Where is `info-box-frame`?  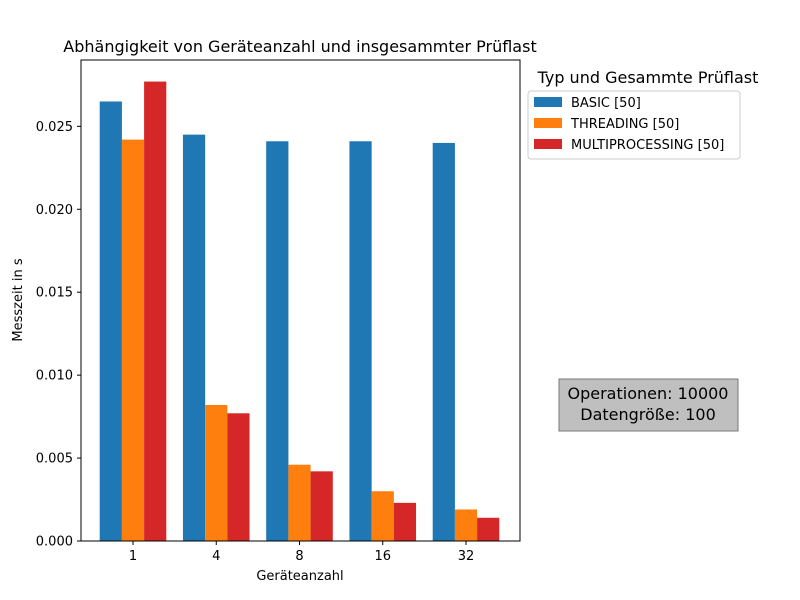 info-box-frame is located at coordinates (648, 405).